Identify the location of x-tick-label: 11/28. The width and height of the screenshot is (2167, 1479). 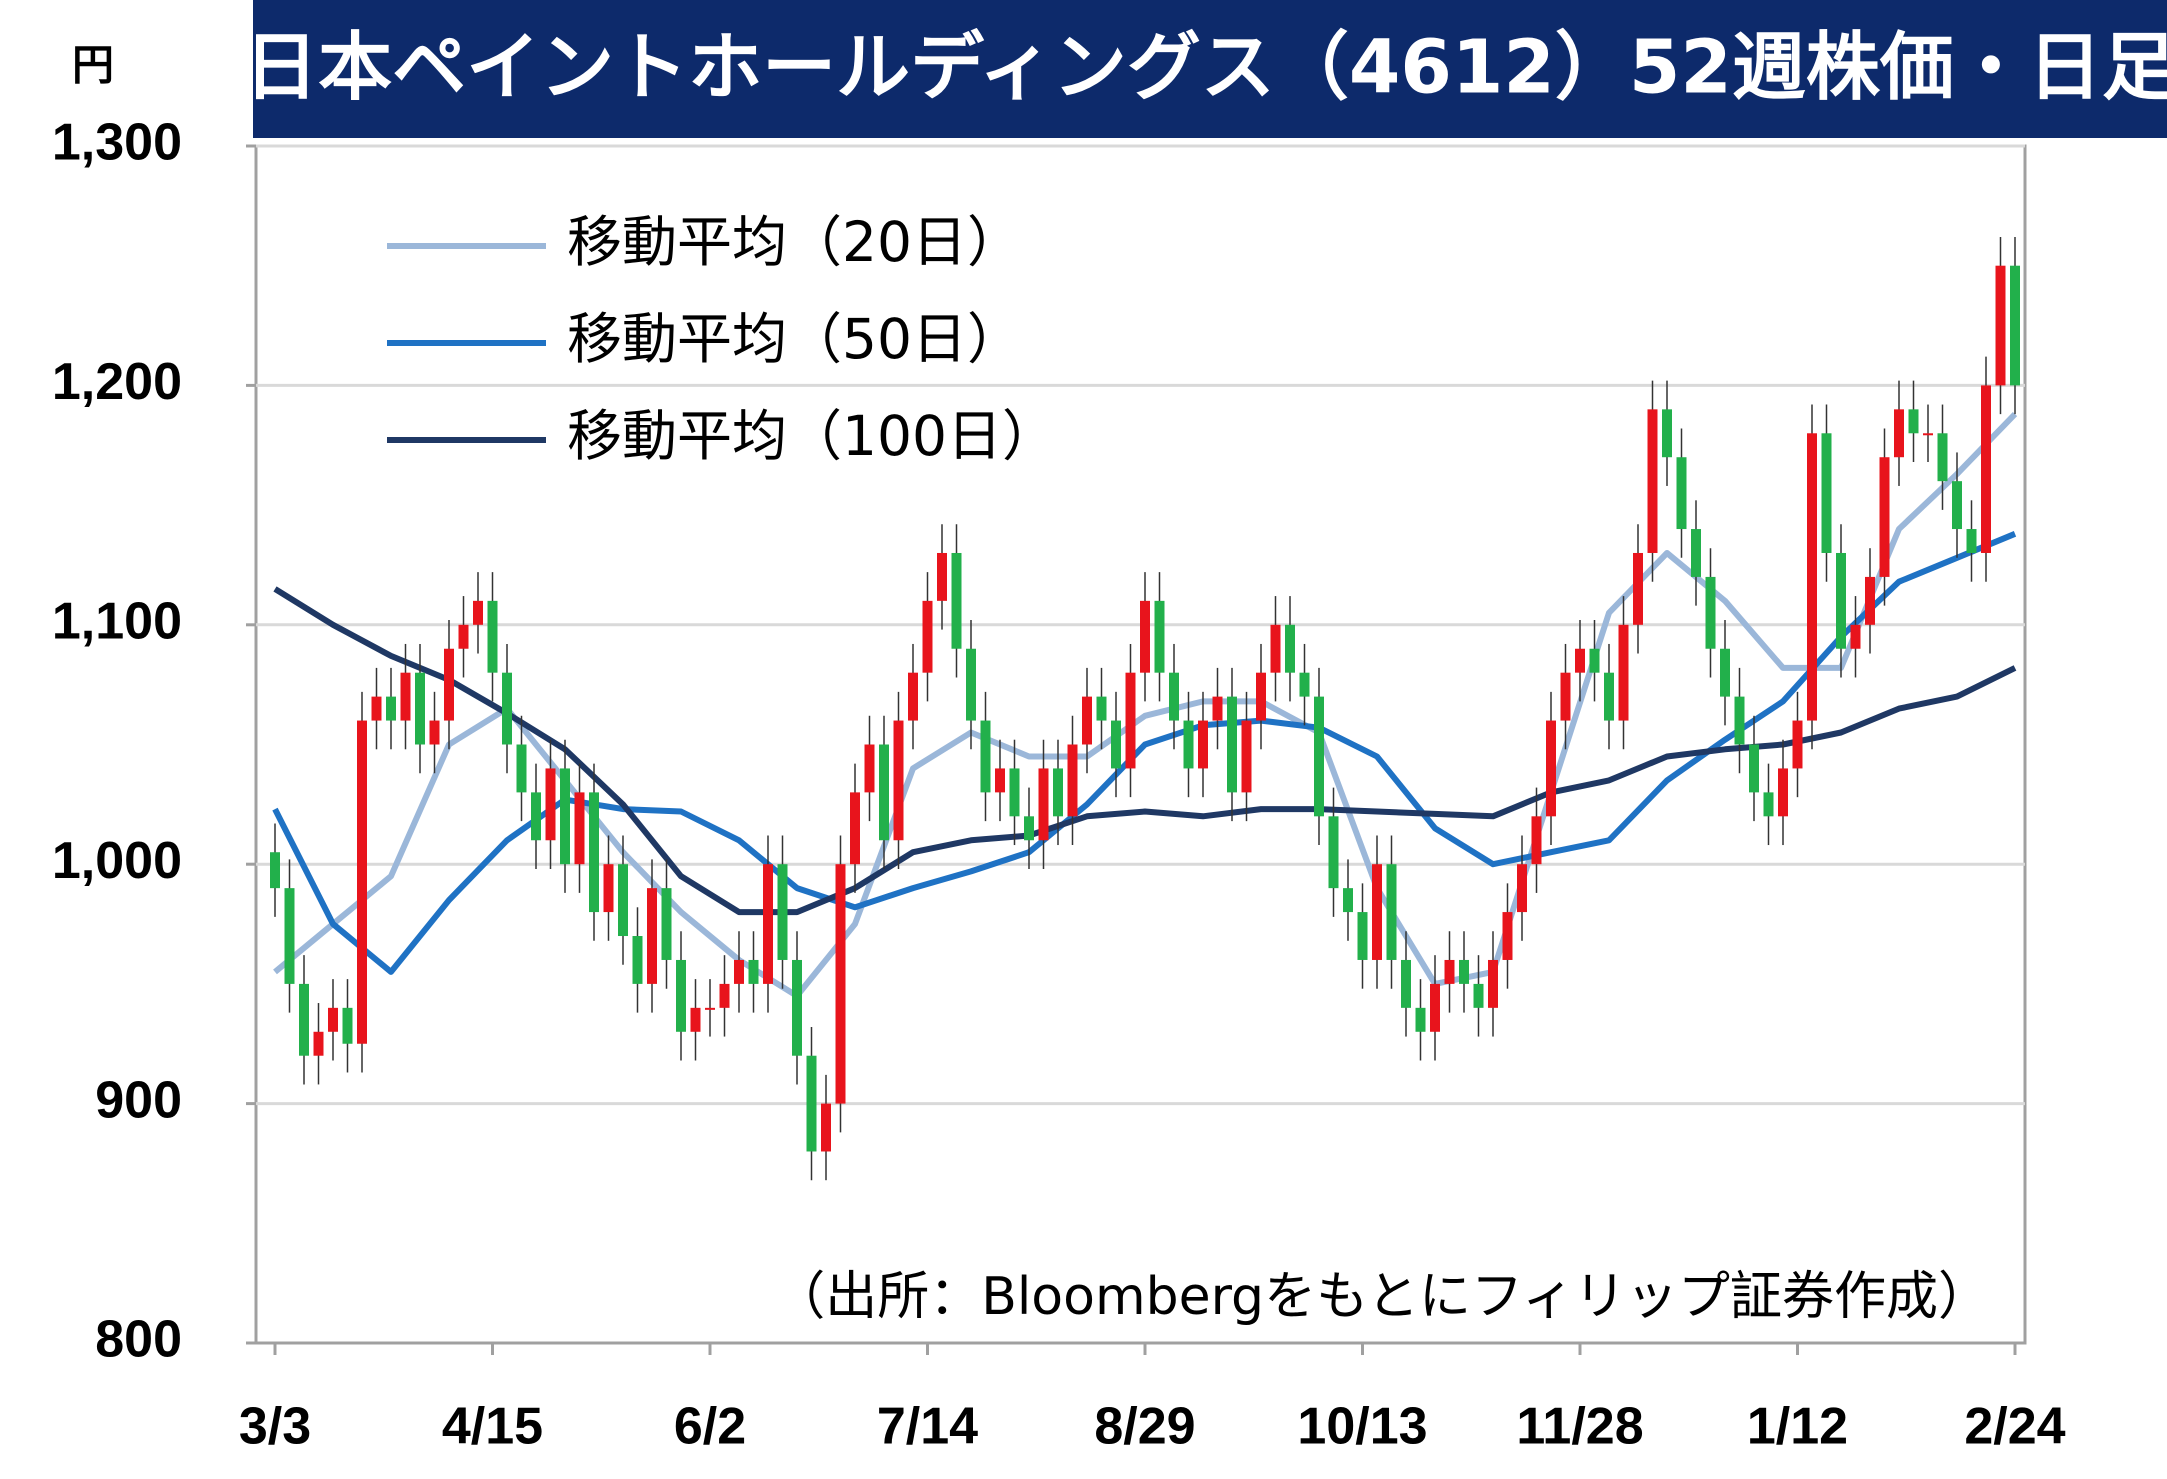
(1579, 1427).